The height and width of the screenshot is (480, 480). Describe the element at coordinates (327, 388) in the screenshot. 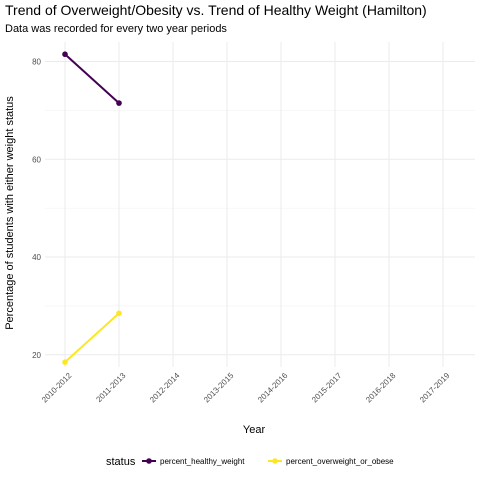

I see `x-tick-label: 2015-2017` at that location.